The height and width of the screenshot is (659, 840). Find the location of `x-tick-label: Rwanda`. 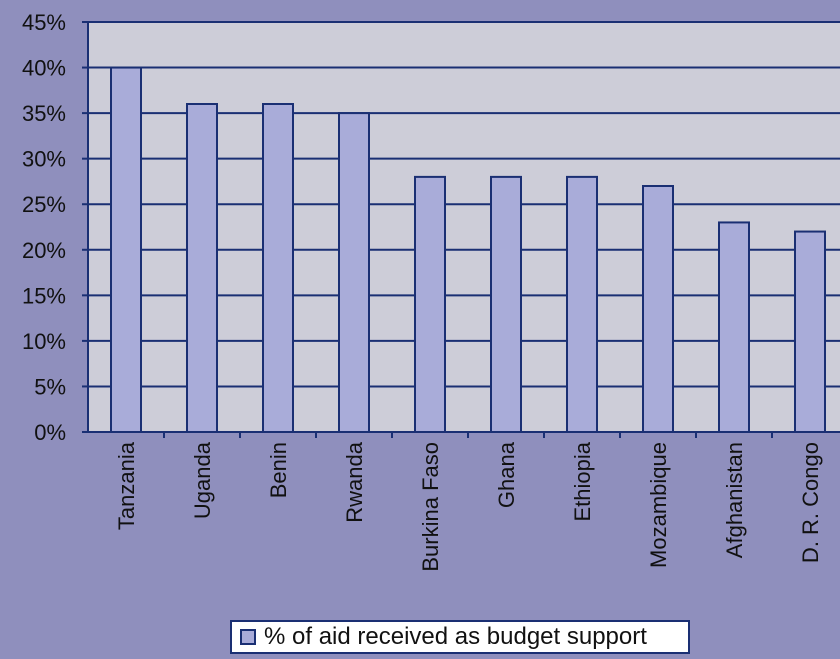

x-tick-label: Rwanda is located at coordinates (354, 481).